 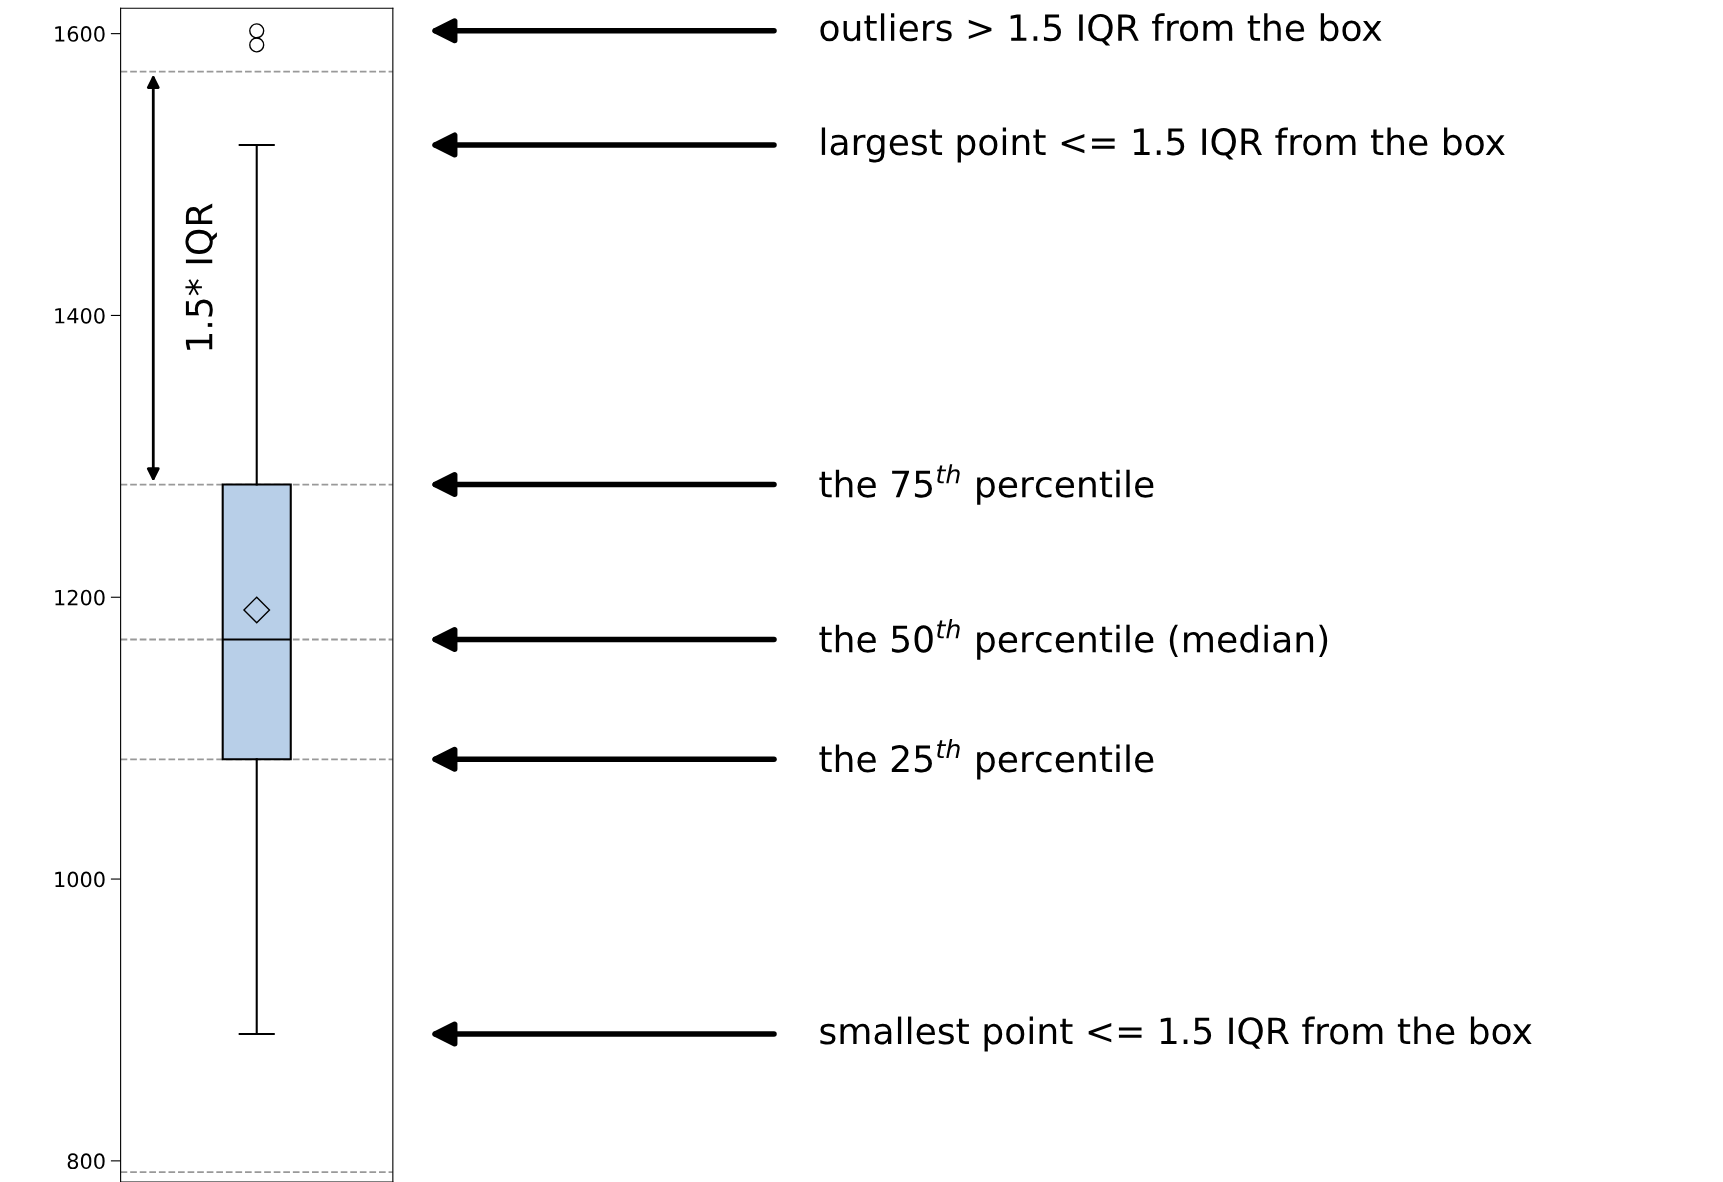 I want to click on text: smallest point <= 1.5 IQR from the box, so click(x=1176, y=1034).